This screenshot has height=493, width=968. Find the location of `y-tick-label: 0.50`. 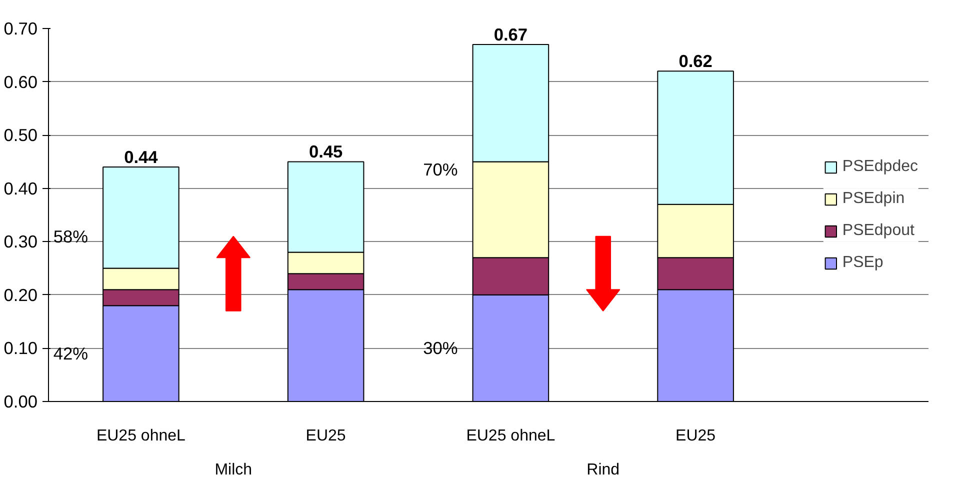

y-tick-label: 0.50 is located at coordinates (21, 135).